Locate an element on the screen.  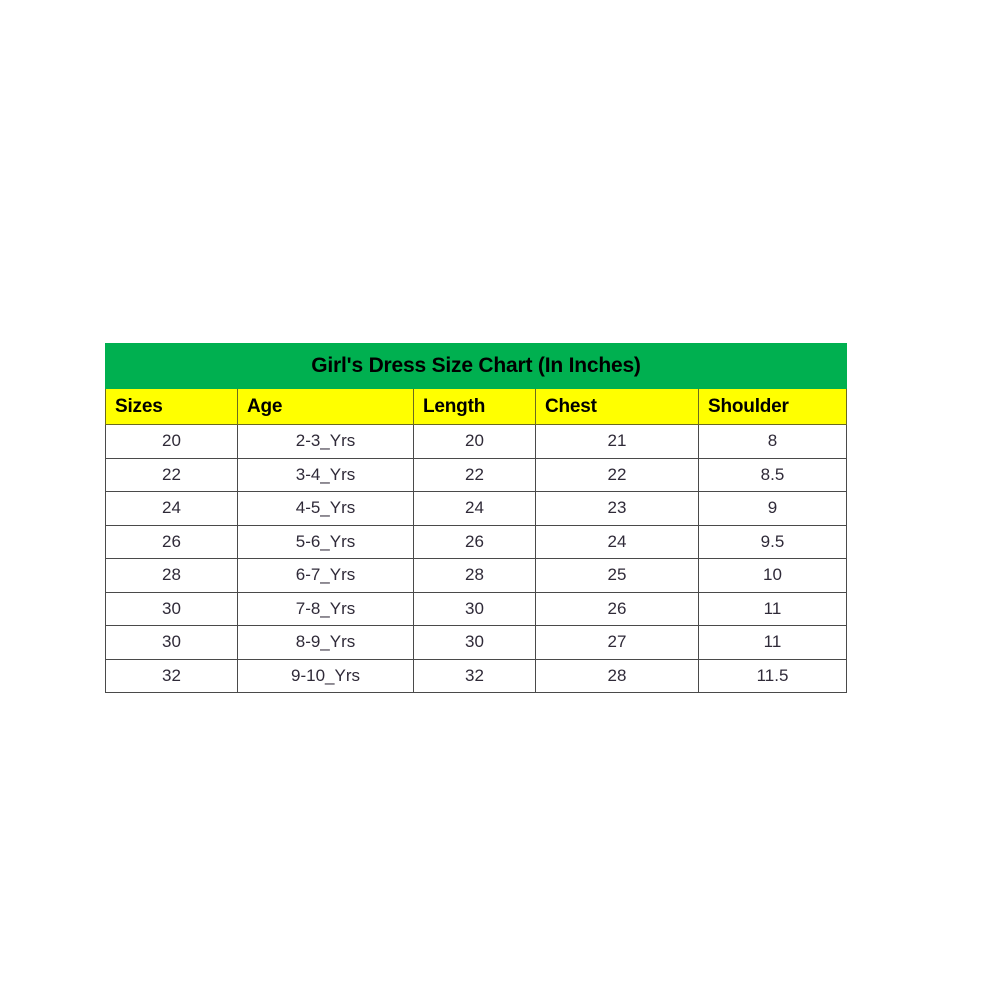
cell-length: 24 is located at coordinates (474, 508).